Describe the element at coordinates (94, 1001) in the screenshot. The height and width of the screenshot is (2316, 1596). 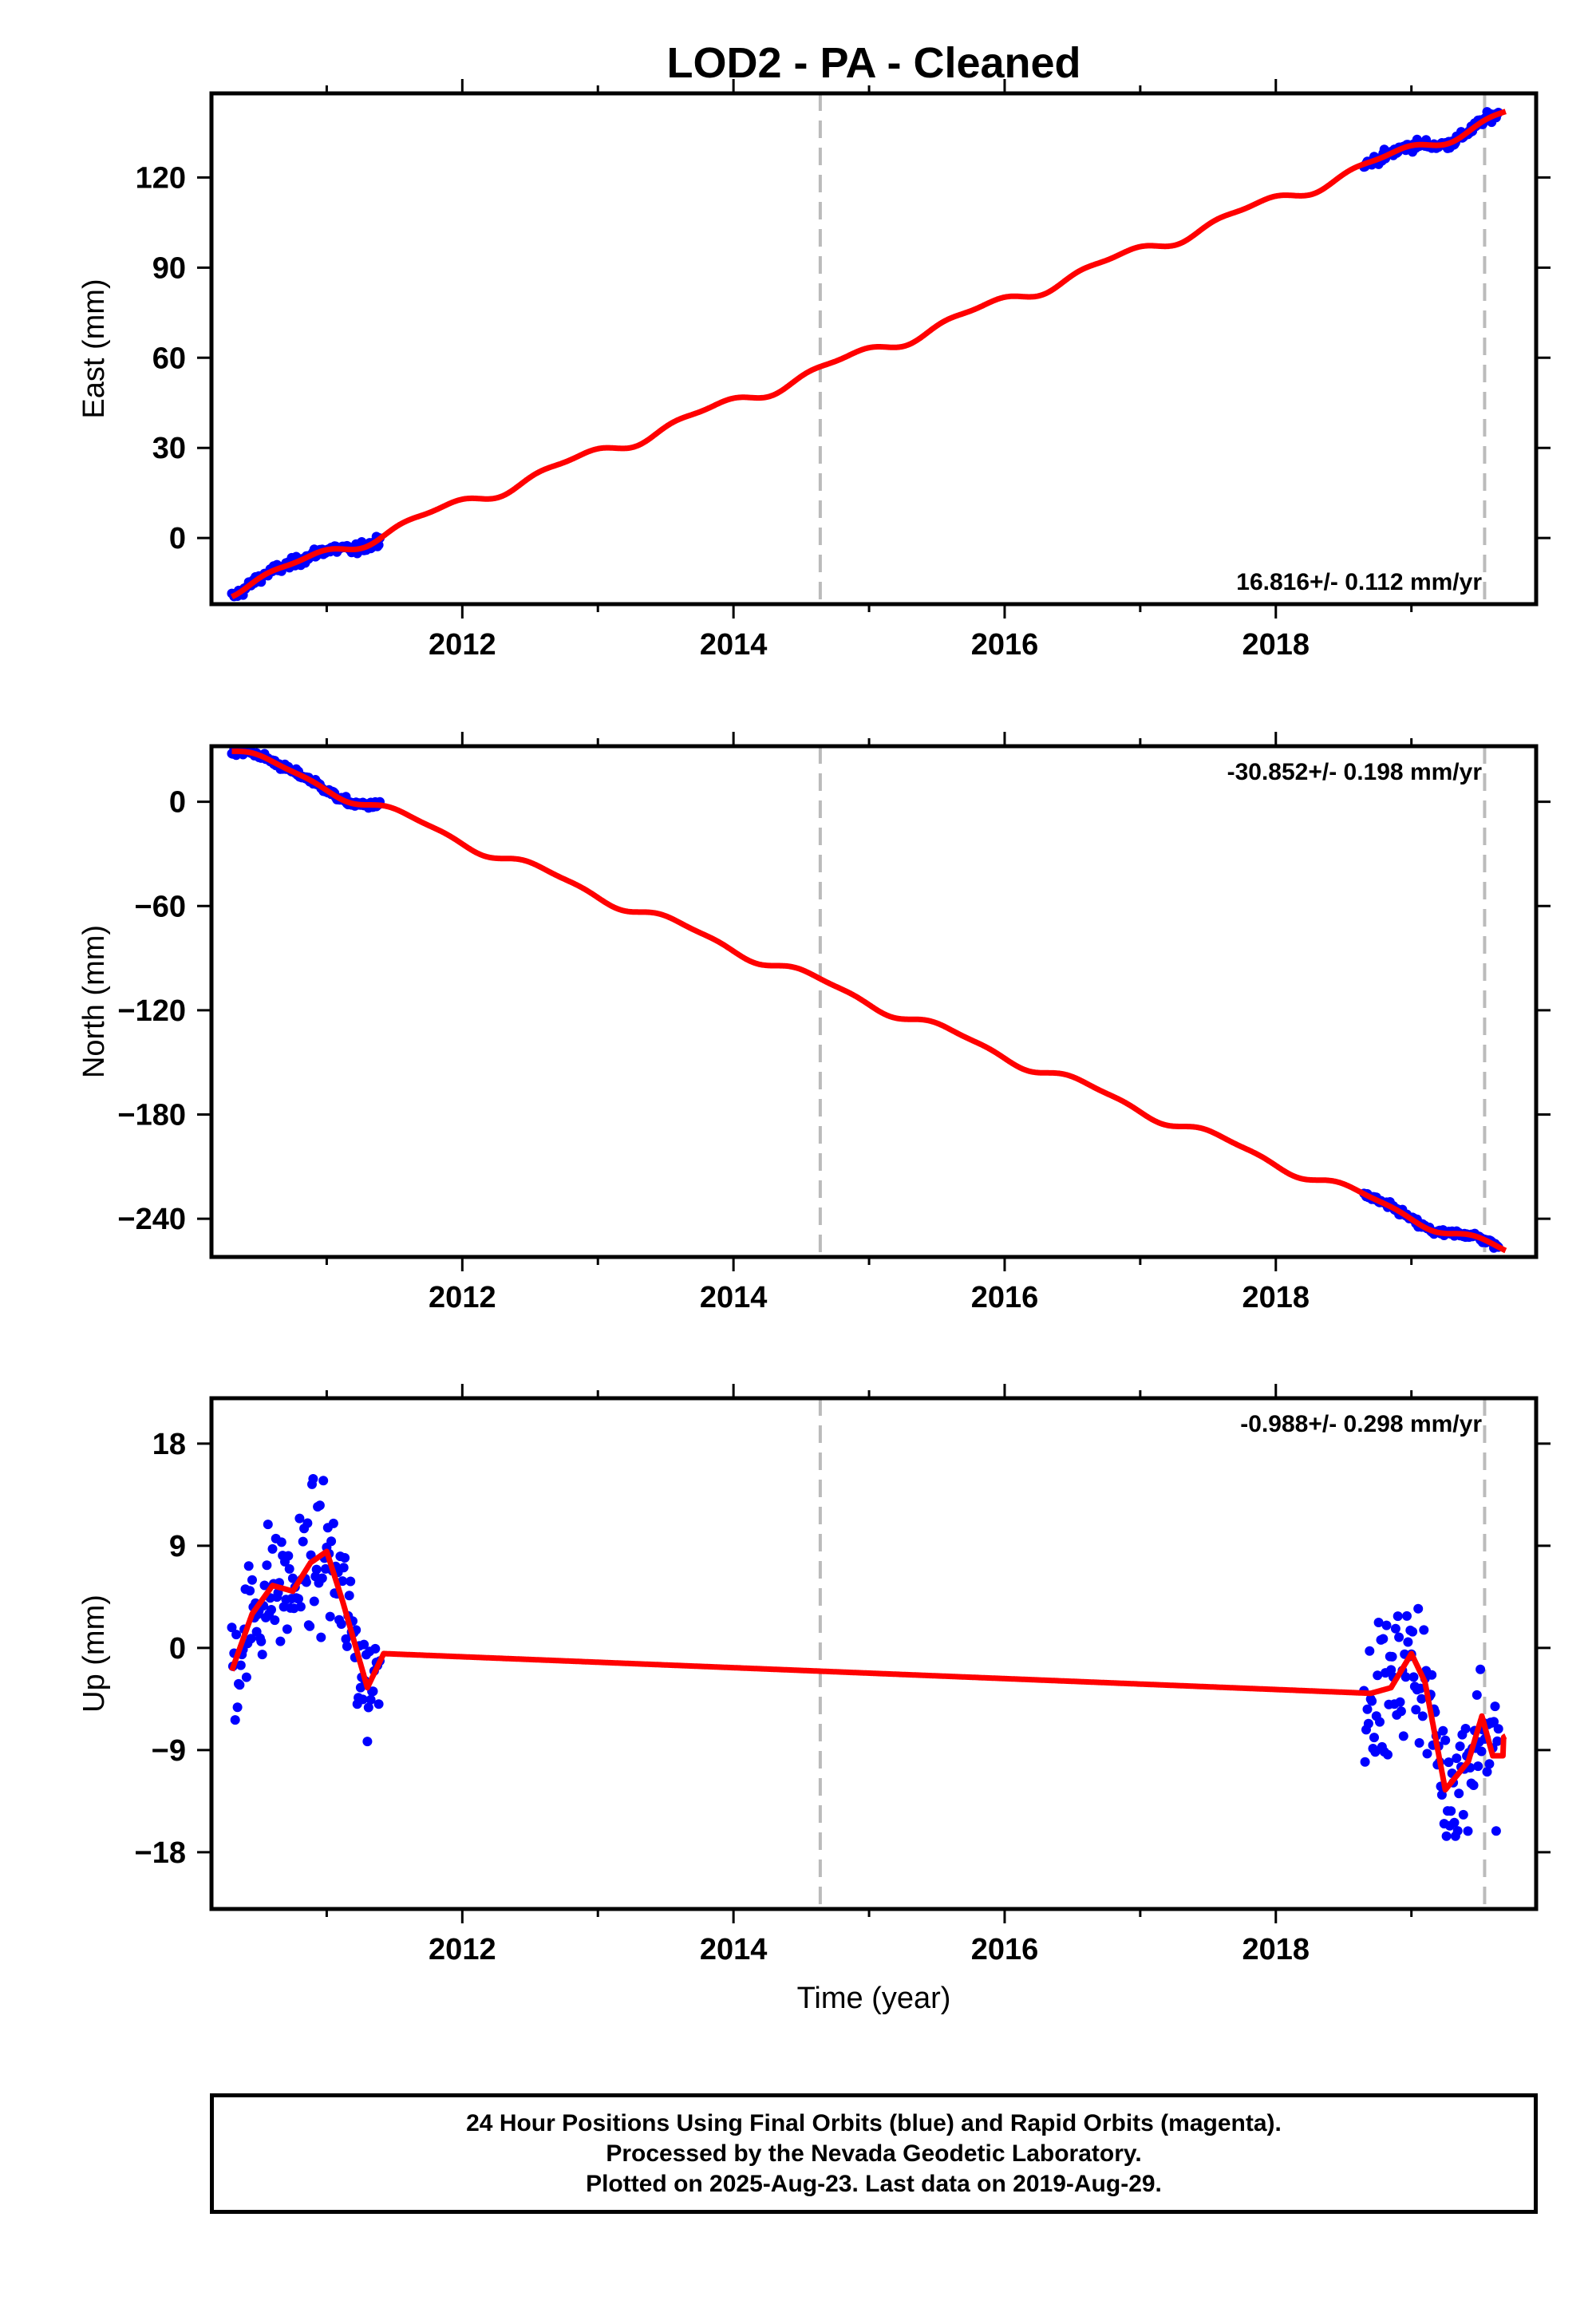
I see `y-axis-label: North (mm)` at that location.